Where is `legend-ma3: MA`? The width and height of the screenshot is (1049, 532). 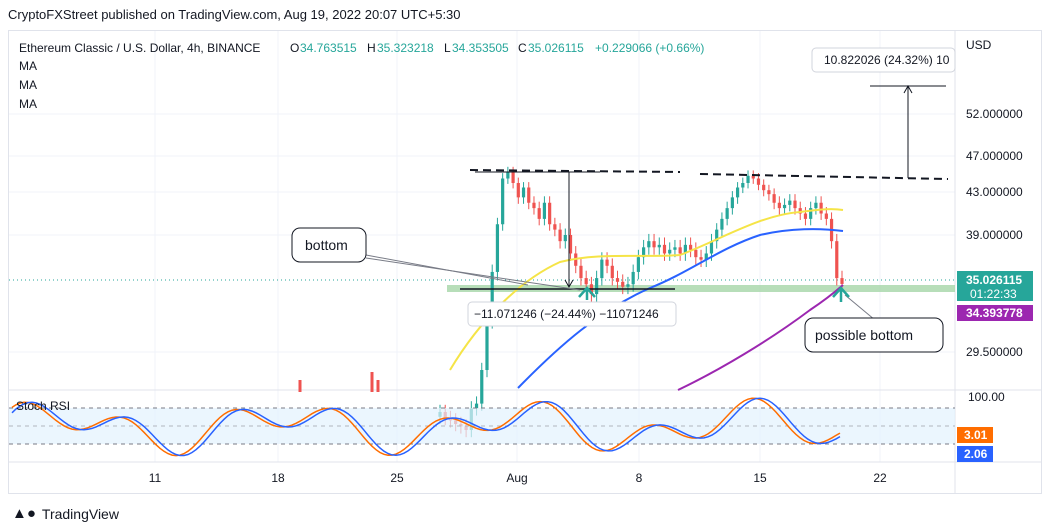 legend-ma3: MA is located at coordinates (28, 104).